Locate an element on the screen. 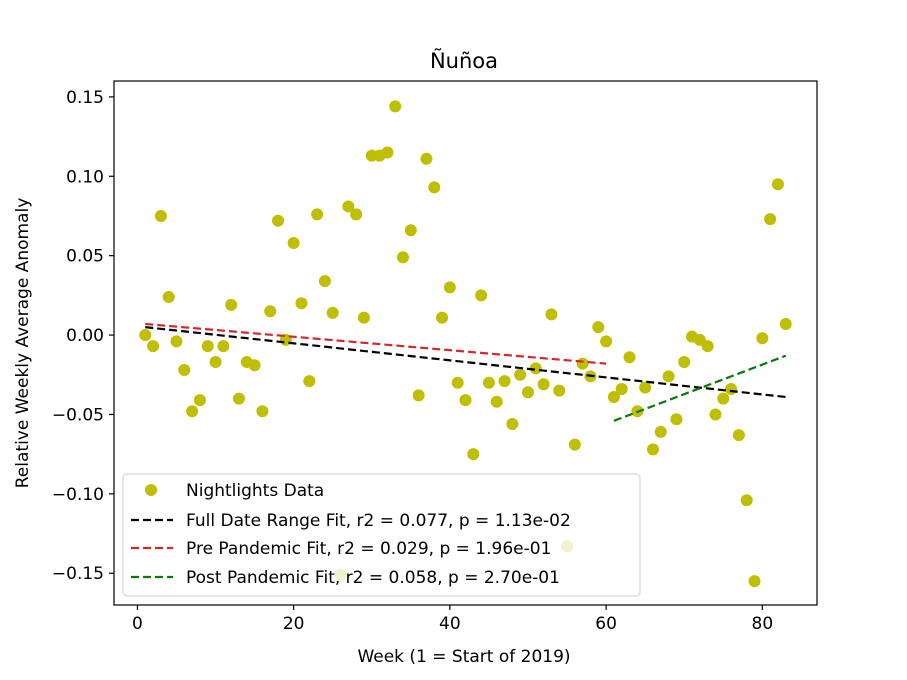 The width and height of the screenshot is (907, 680). y-tick-label: 0.05 is located at coordinates (85, 257).